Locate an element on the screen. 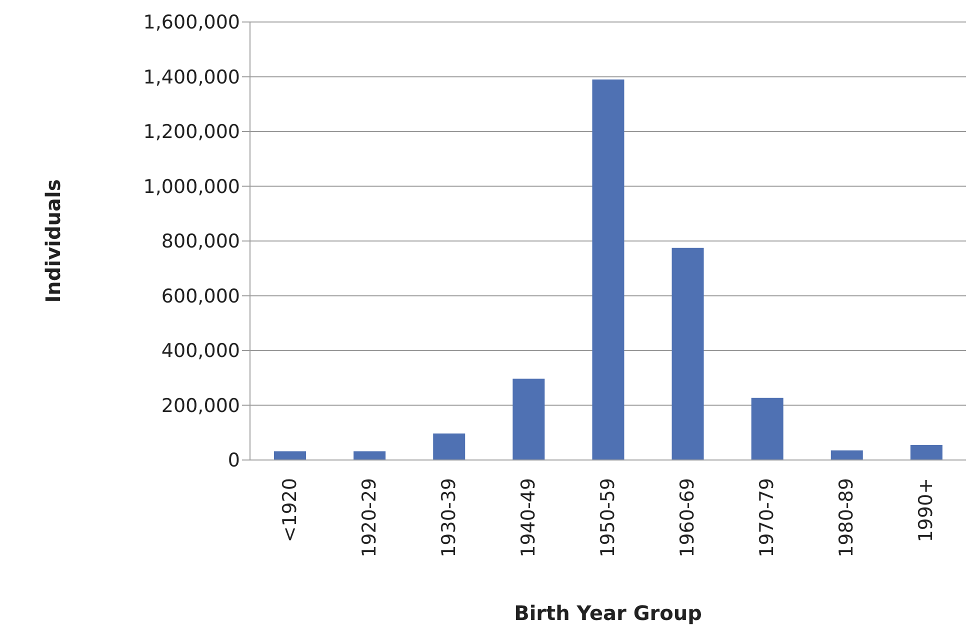  x-tick-label: 1940-49 is located at coordinates (528, 518).